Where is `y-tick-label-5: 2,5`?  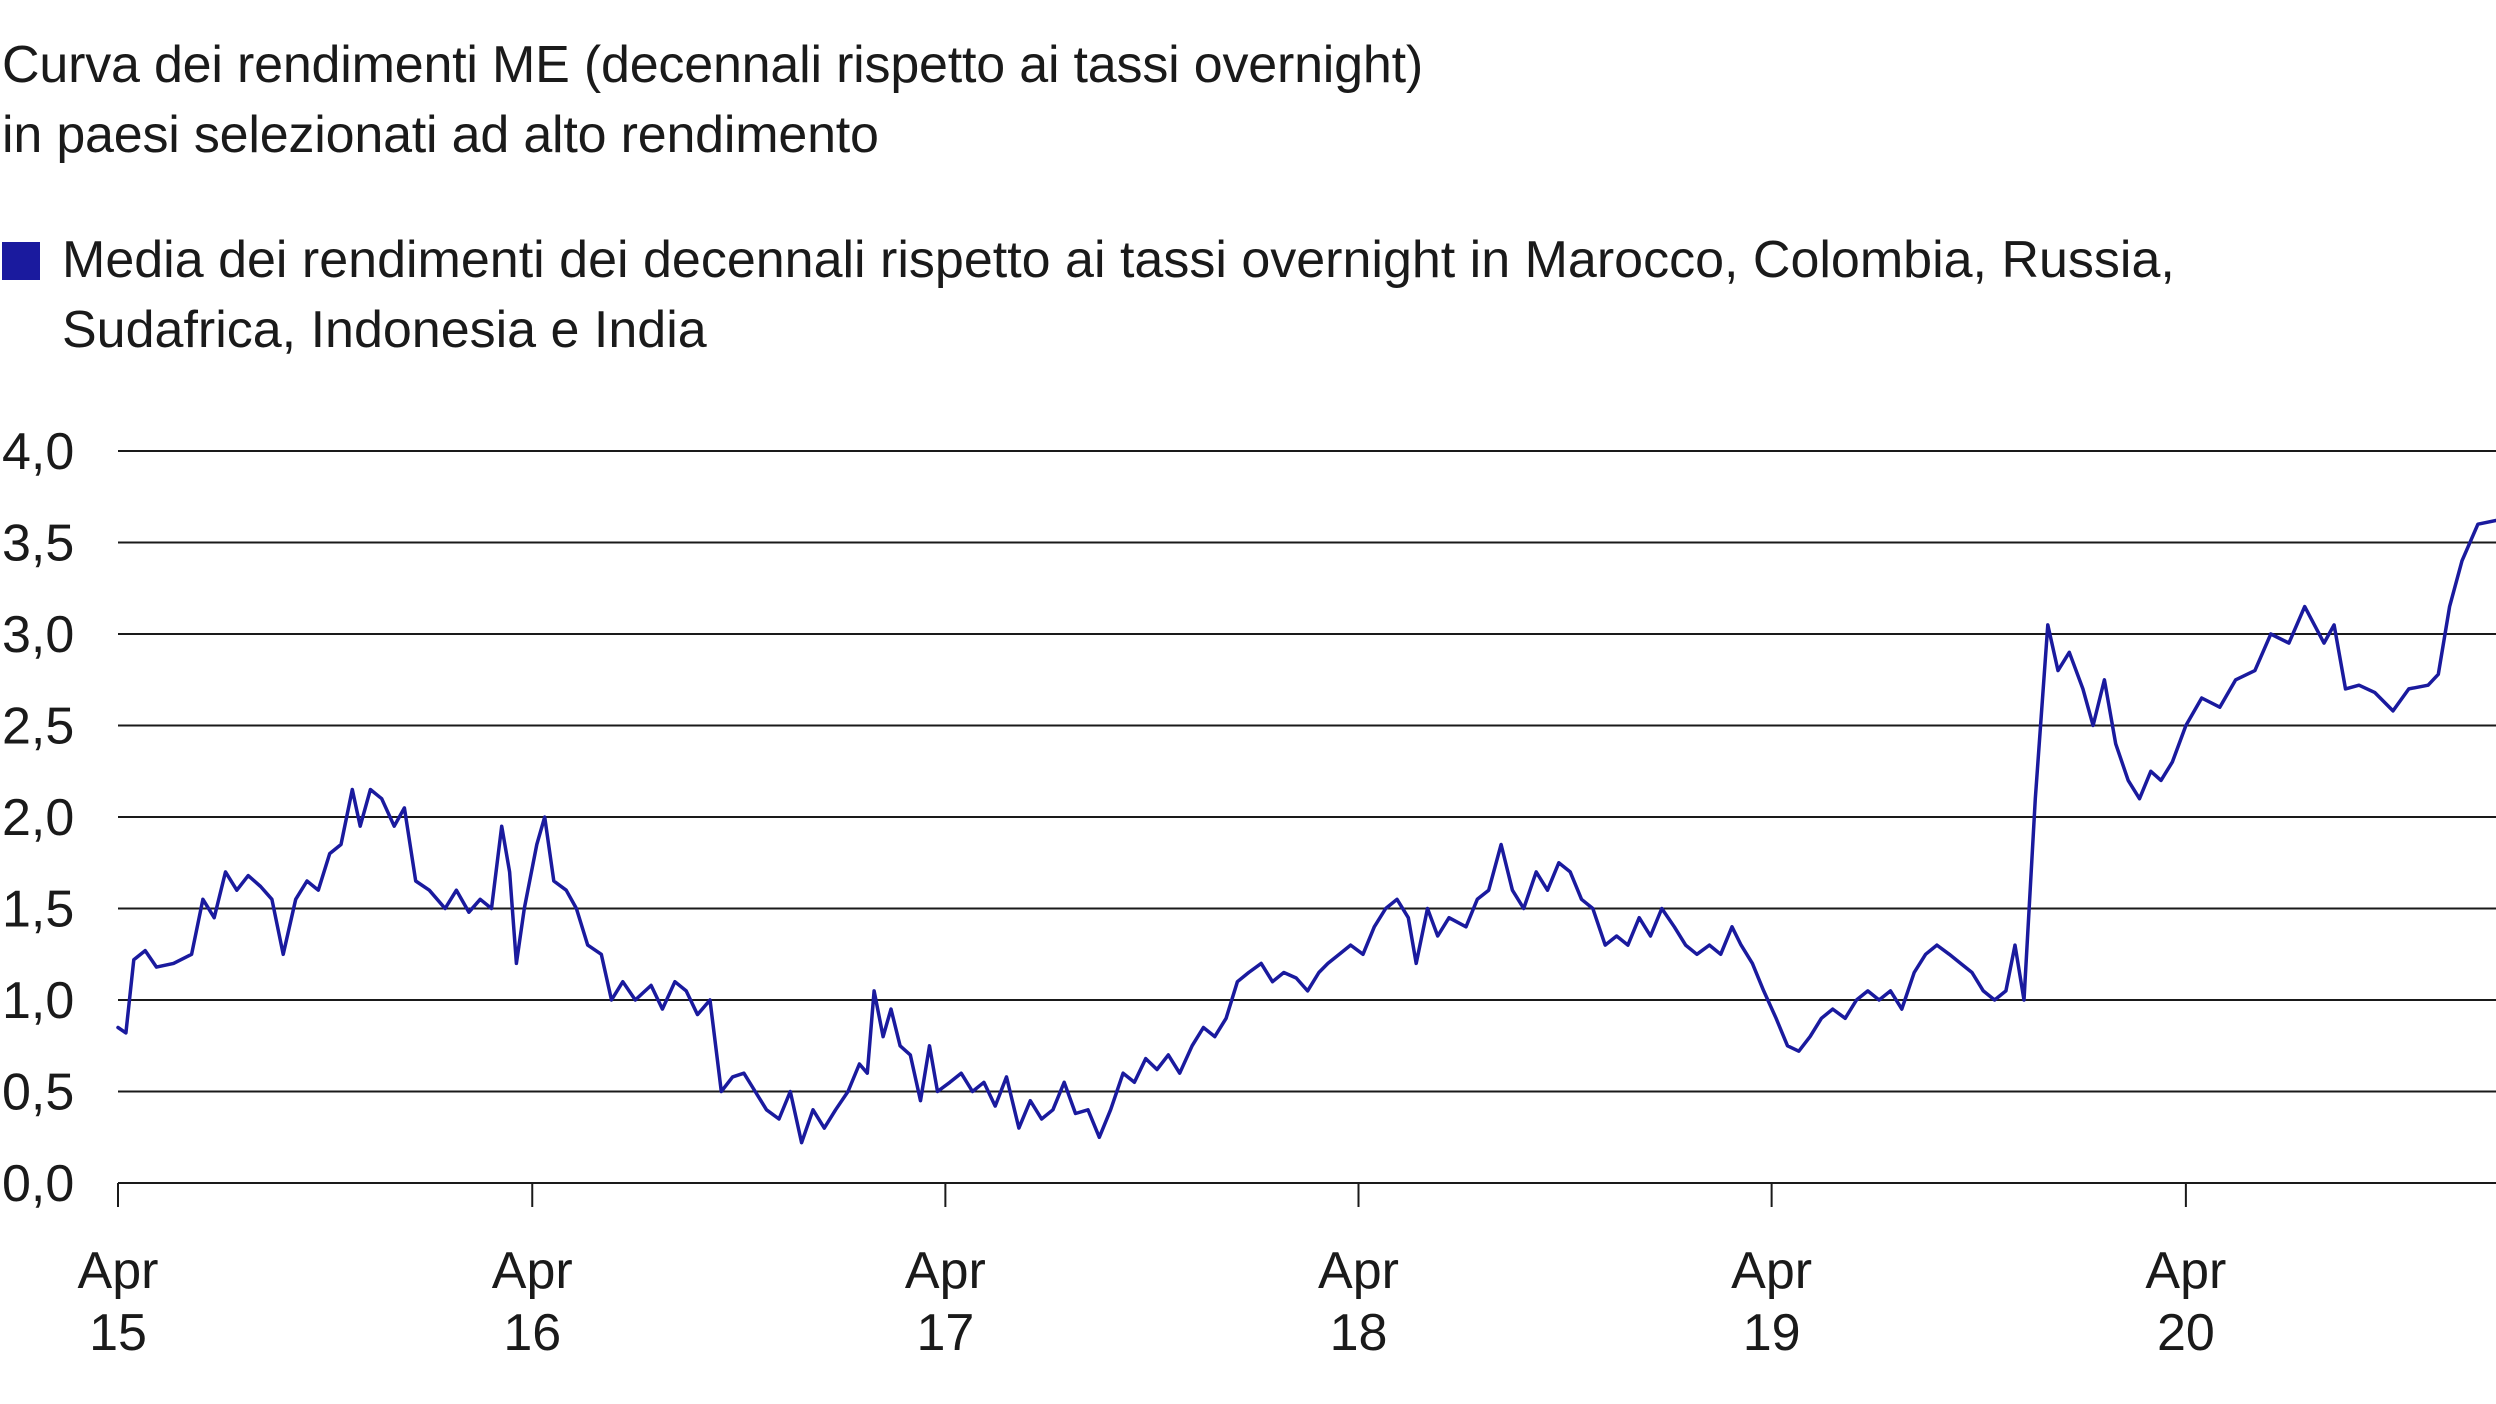
y-tick-label-5: 2,5 is located at coordinates (38, 727).